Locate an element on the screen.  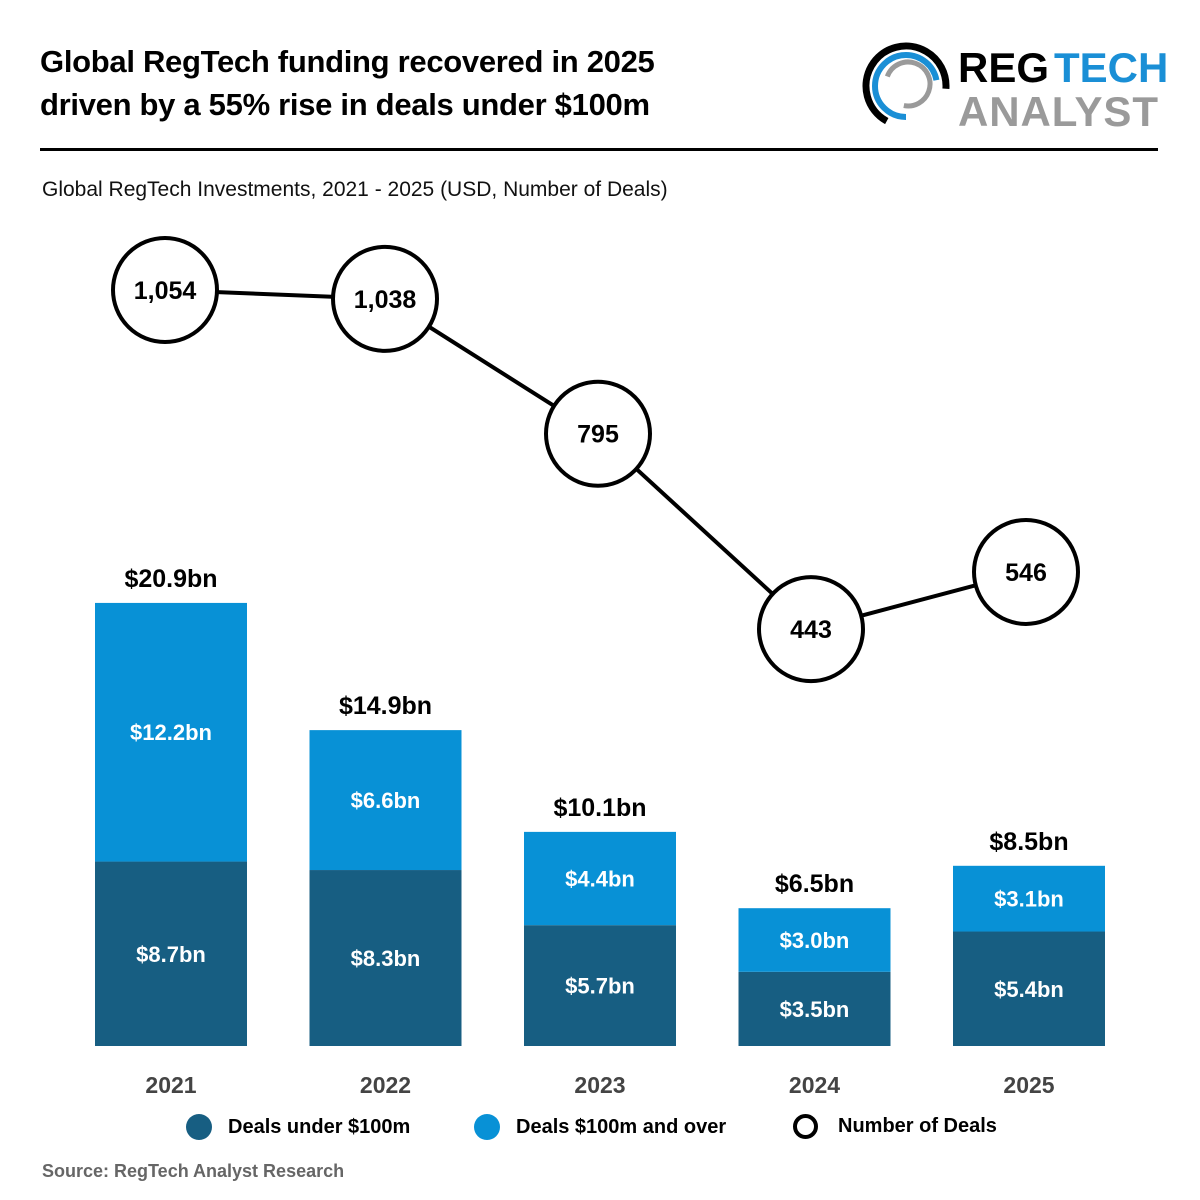
bar-total-label-2023: $10.1bn is located at coordinates (599, 808).